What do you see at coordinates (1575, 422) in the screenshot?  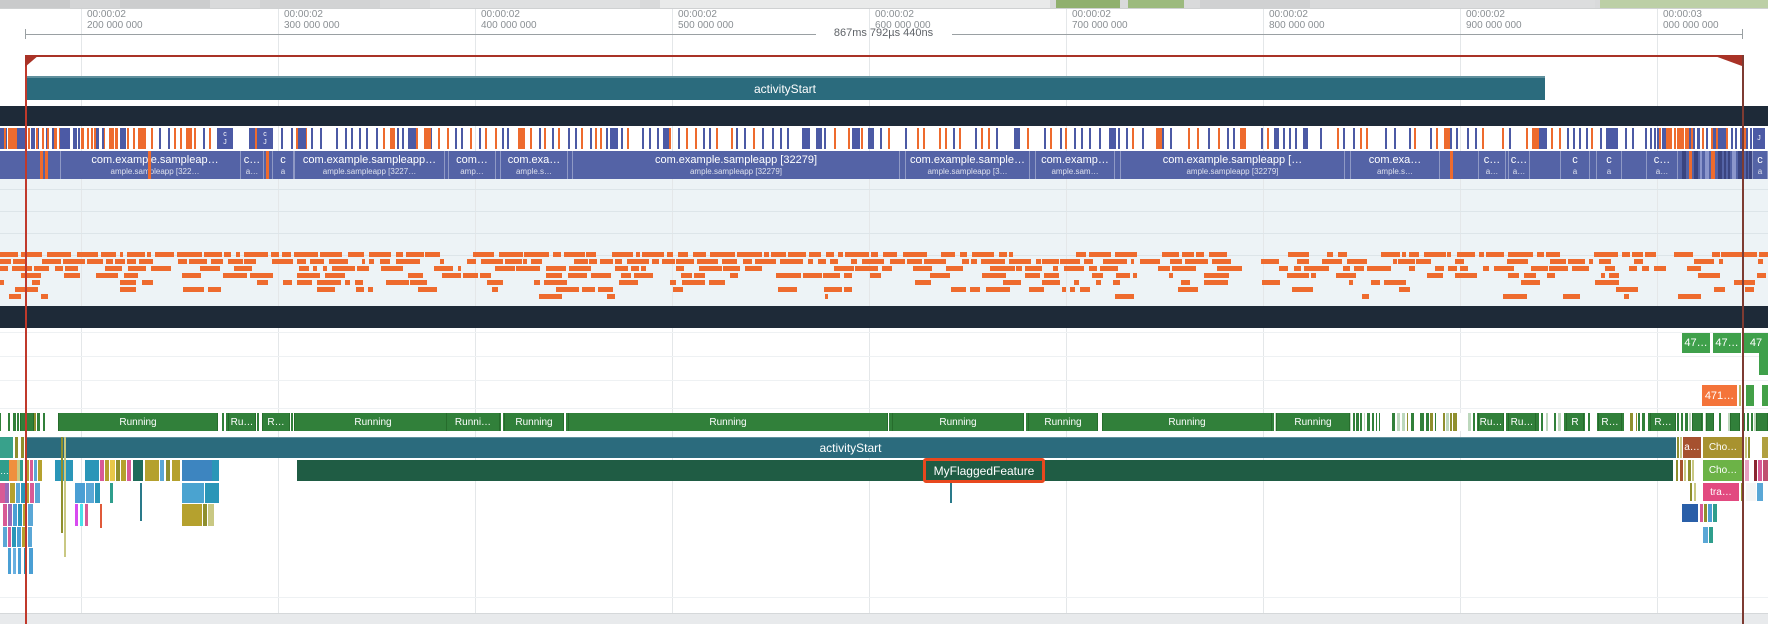 I see `running-slice: R` at bounding box center [1575, 422].